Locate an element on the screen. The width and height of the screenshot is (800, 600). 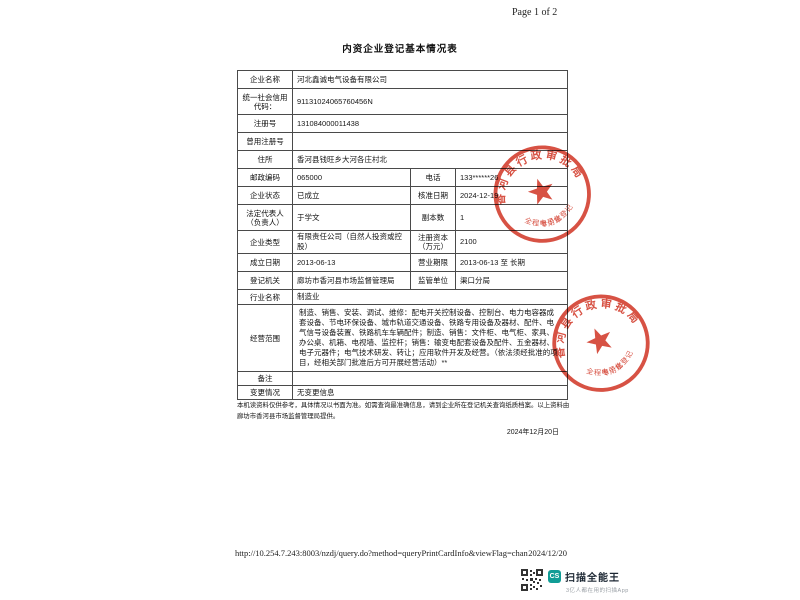
credit-code-value: 91131024065760456N is located at coordinates (430, 101).